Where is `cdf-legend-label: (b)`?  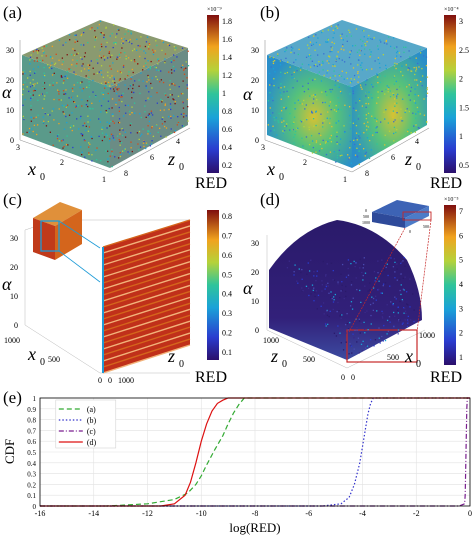 cdf-legend-label: (b) is located at coordinates (92, 420).